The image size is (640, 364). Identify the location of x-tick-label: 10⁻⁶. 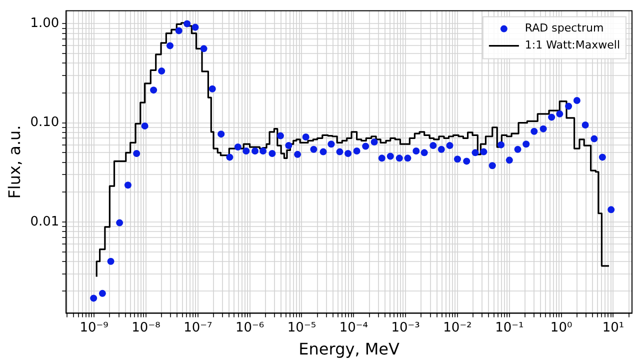
(249, 328).